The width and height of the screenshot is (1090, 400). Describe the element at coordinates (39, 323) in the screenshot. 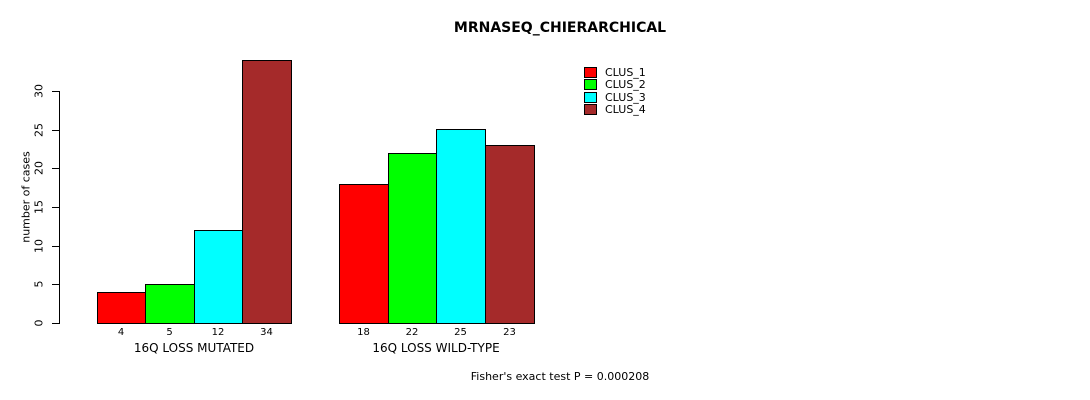

I see `y-tick-label: 0` at that location.